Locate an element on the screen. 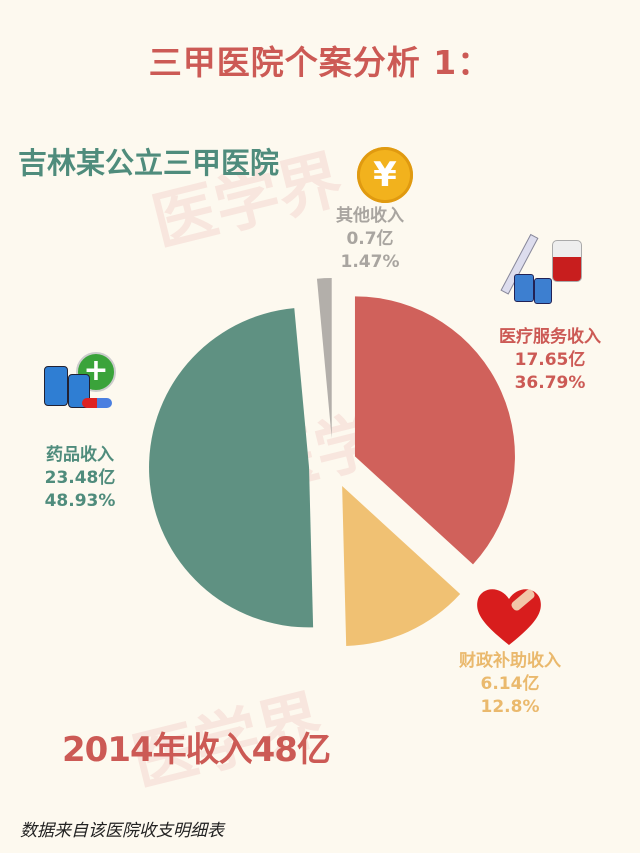  slice-value: 23.48亿 is located at coordinates (80, 478).